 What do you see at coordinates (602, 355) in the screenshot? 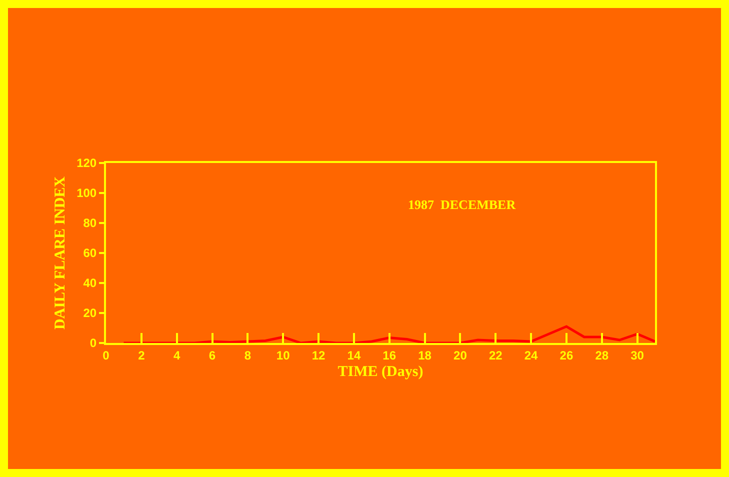
I see `x-tick-label: 28` at bounding box center [602, 355].